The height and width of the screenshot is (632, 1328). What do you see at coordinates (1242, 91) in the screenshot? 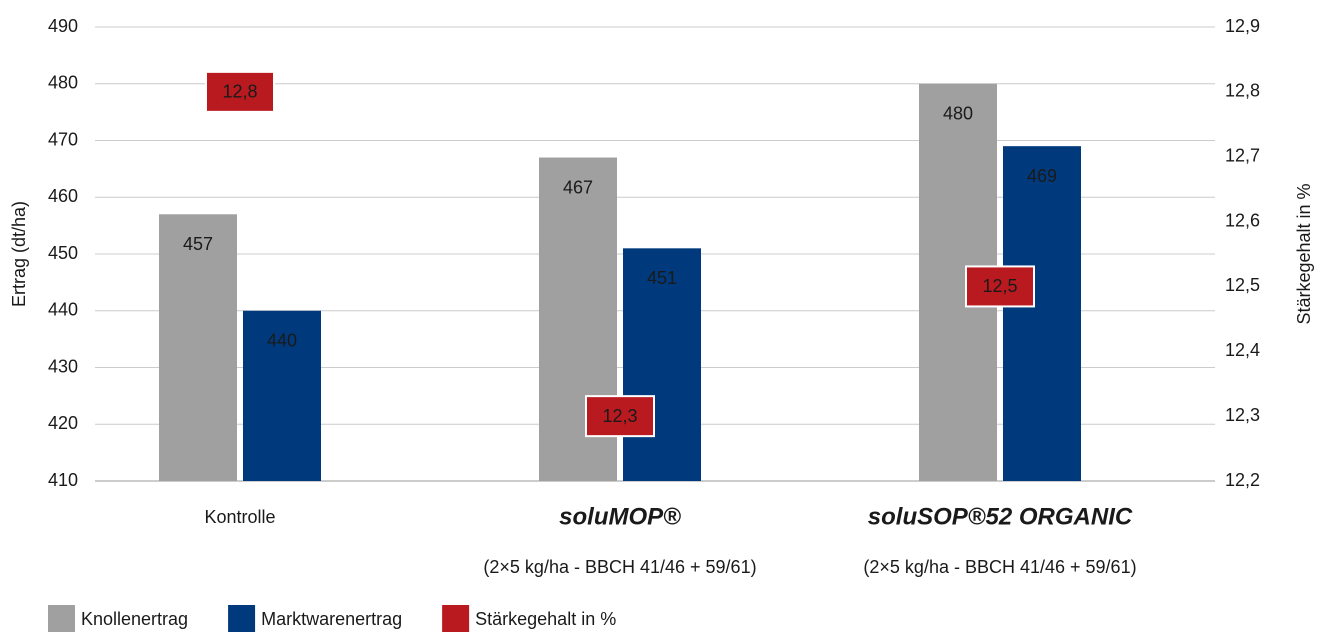
I see `y2-tick-label: 12,8` at bounding box center [1242, 91].